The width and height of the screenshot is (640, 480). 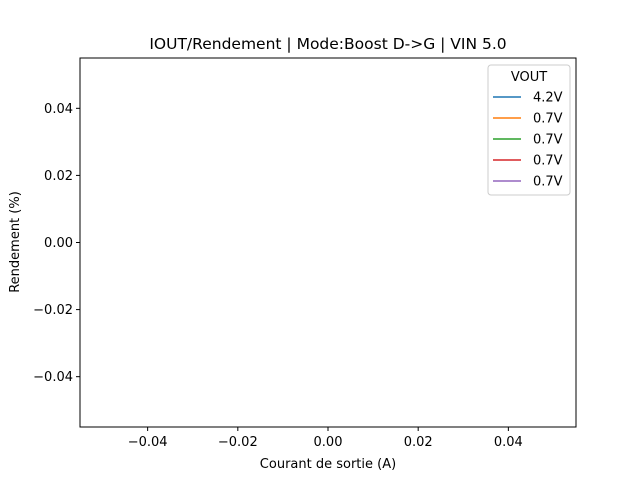 I want to click on y-tick-label: −0.04, so click(x=53, y=377).